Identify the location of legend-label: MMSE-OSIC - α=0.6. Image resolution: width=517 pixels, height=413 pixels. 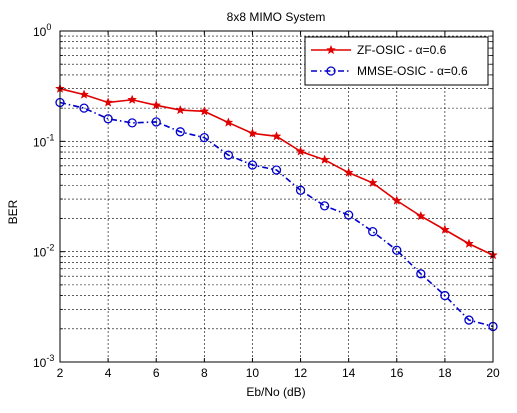
(412, 71).